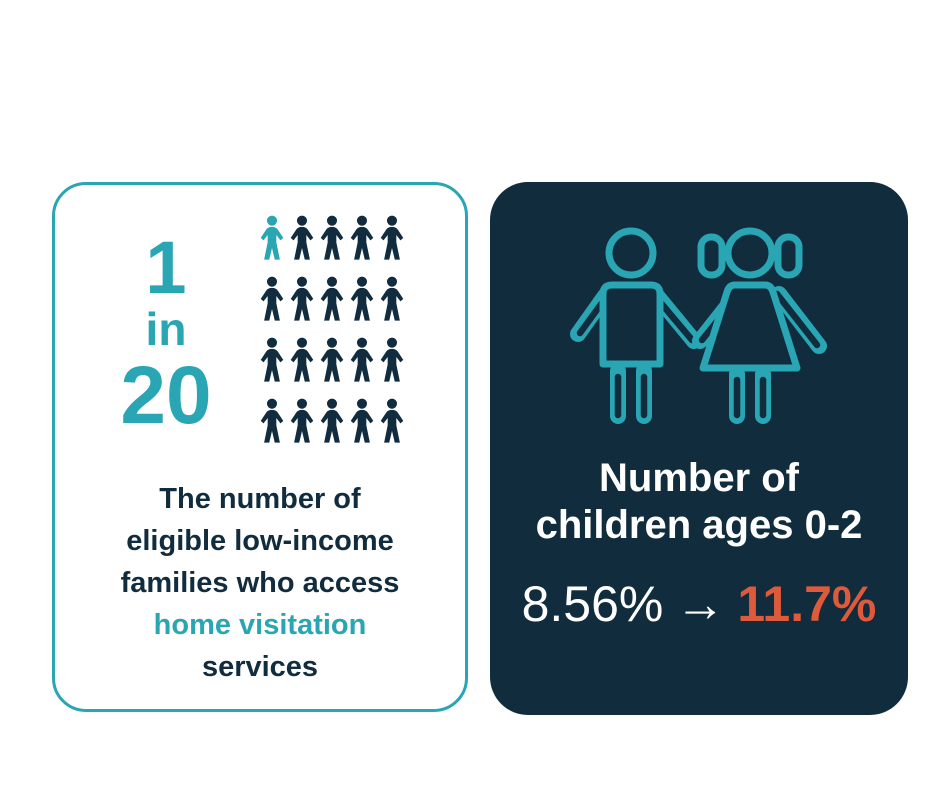 The height and width of the screenshot is (788, 940). What do you see at coordinates (166, 267) in the screenshot?
I see `ratio-numerator: 1` at bounding box center [166, 267].